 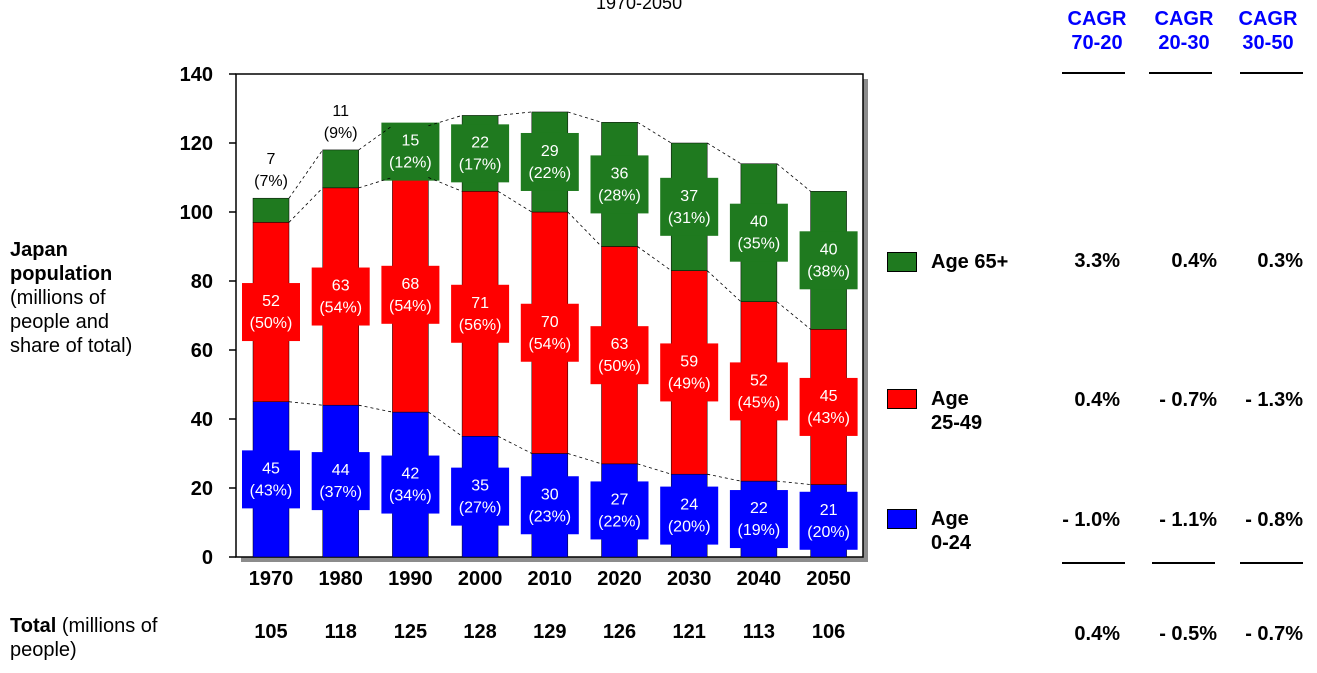 What do you see at coordinates (1274, 634) in the screenshot?
I see `total-cagr-30-50: - 0.7%` at bounding box center [1274, 634].